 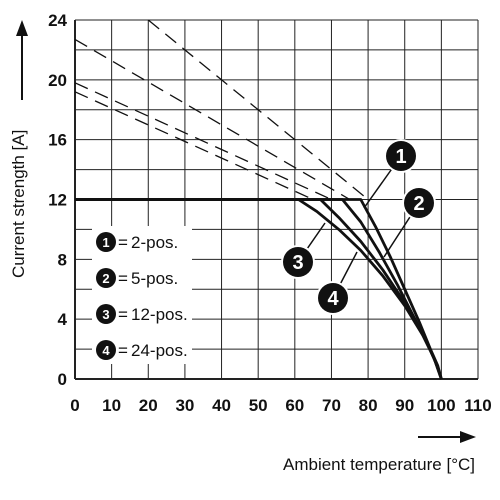 I want to click on series-marker-1-icon, so click(x=401, y=156).